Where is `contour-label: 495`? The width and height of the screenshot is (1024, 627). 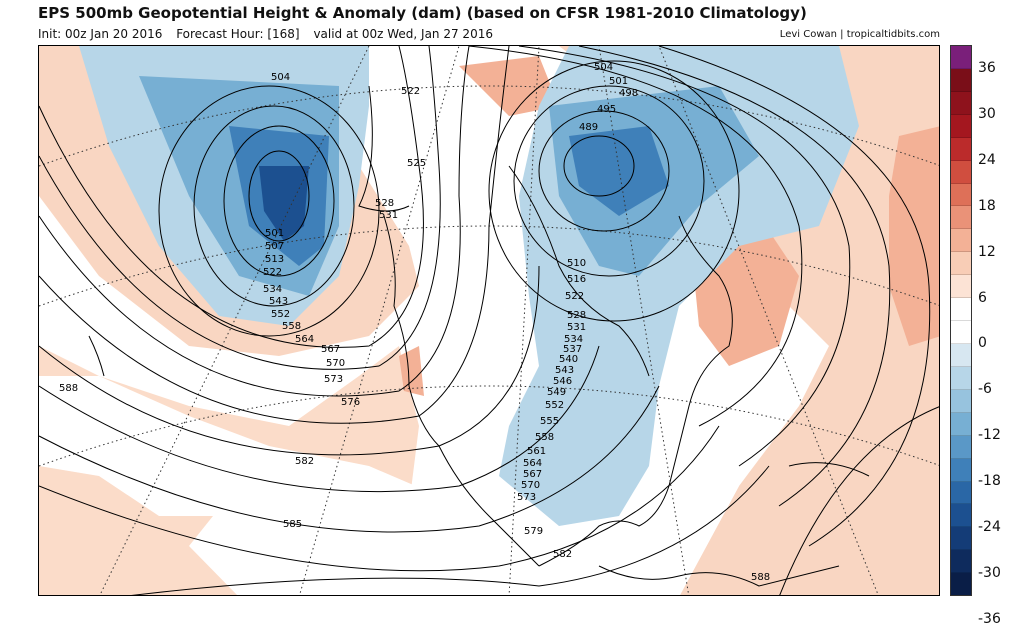
contour-label: 495 is located at coordinates (606, 109).